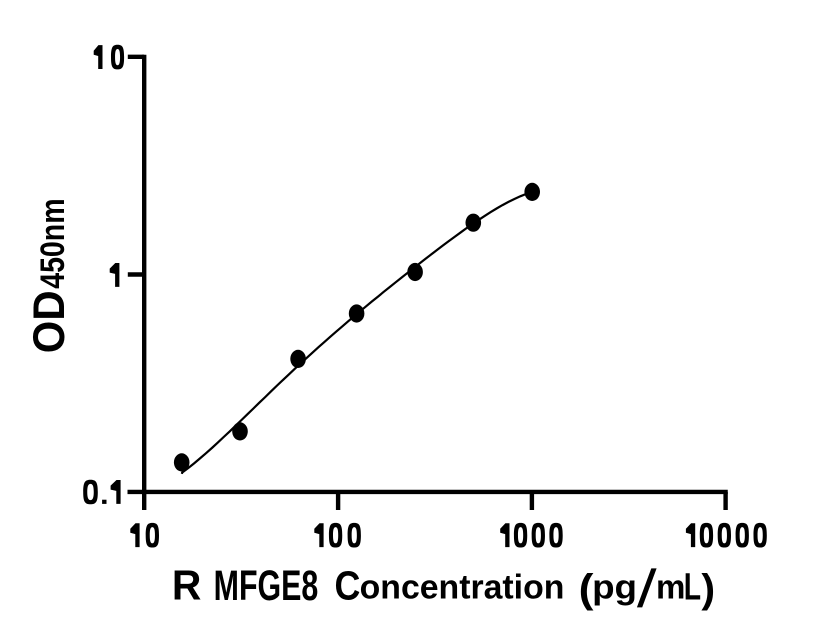 The image size is (816, 640). Describe the element at coordinates (670, 588) in the screenshot. I see `svg-text: m` at that location.